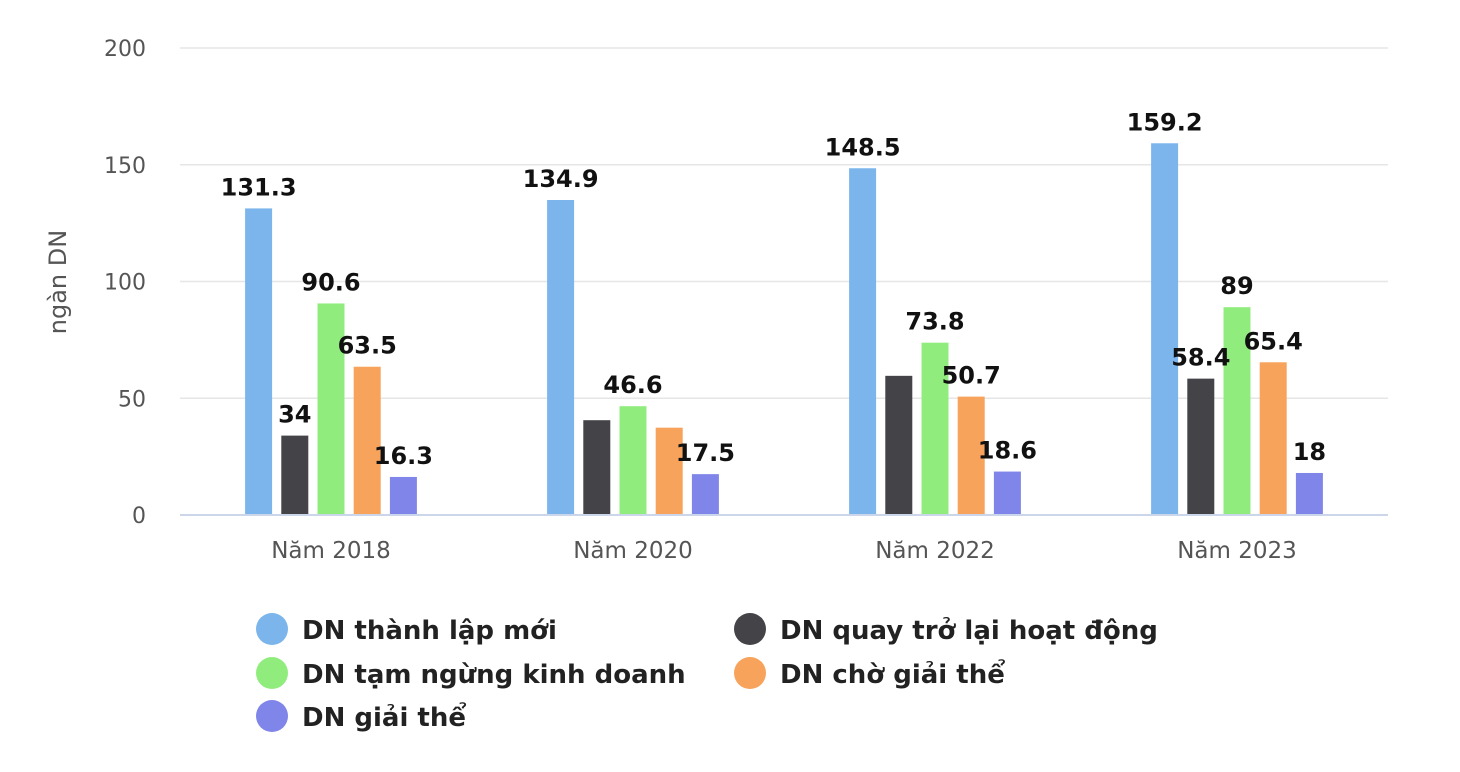  Describe the element at coordinates (1200, 358) in the screenshot. I see `data-label: 58.4` at that location.